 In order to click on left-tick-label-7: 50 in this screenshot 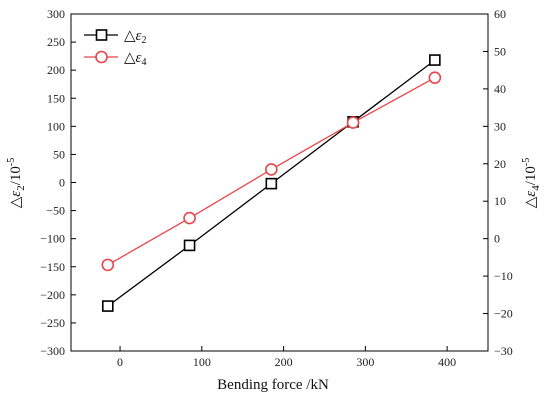, I will do `click(59, 154)`.